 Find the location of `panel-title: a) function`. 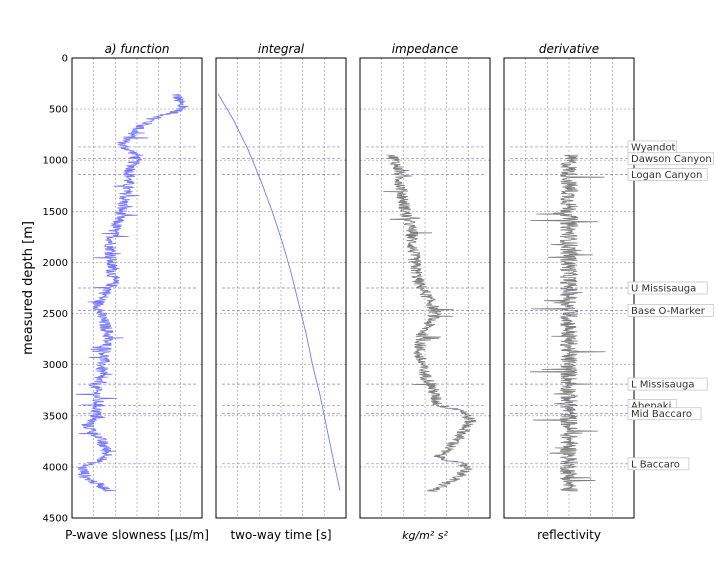

panel-title: a) function is located at coordinates (137, 49).